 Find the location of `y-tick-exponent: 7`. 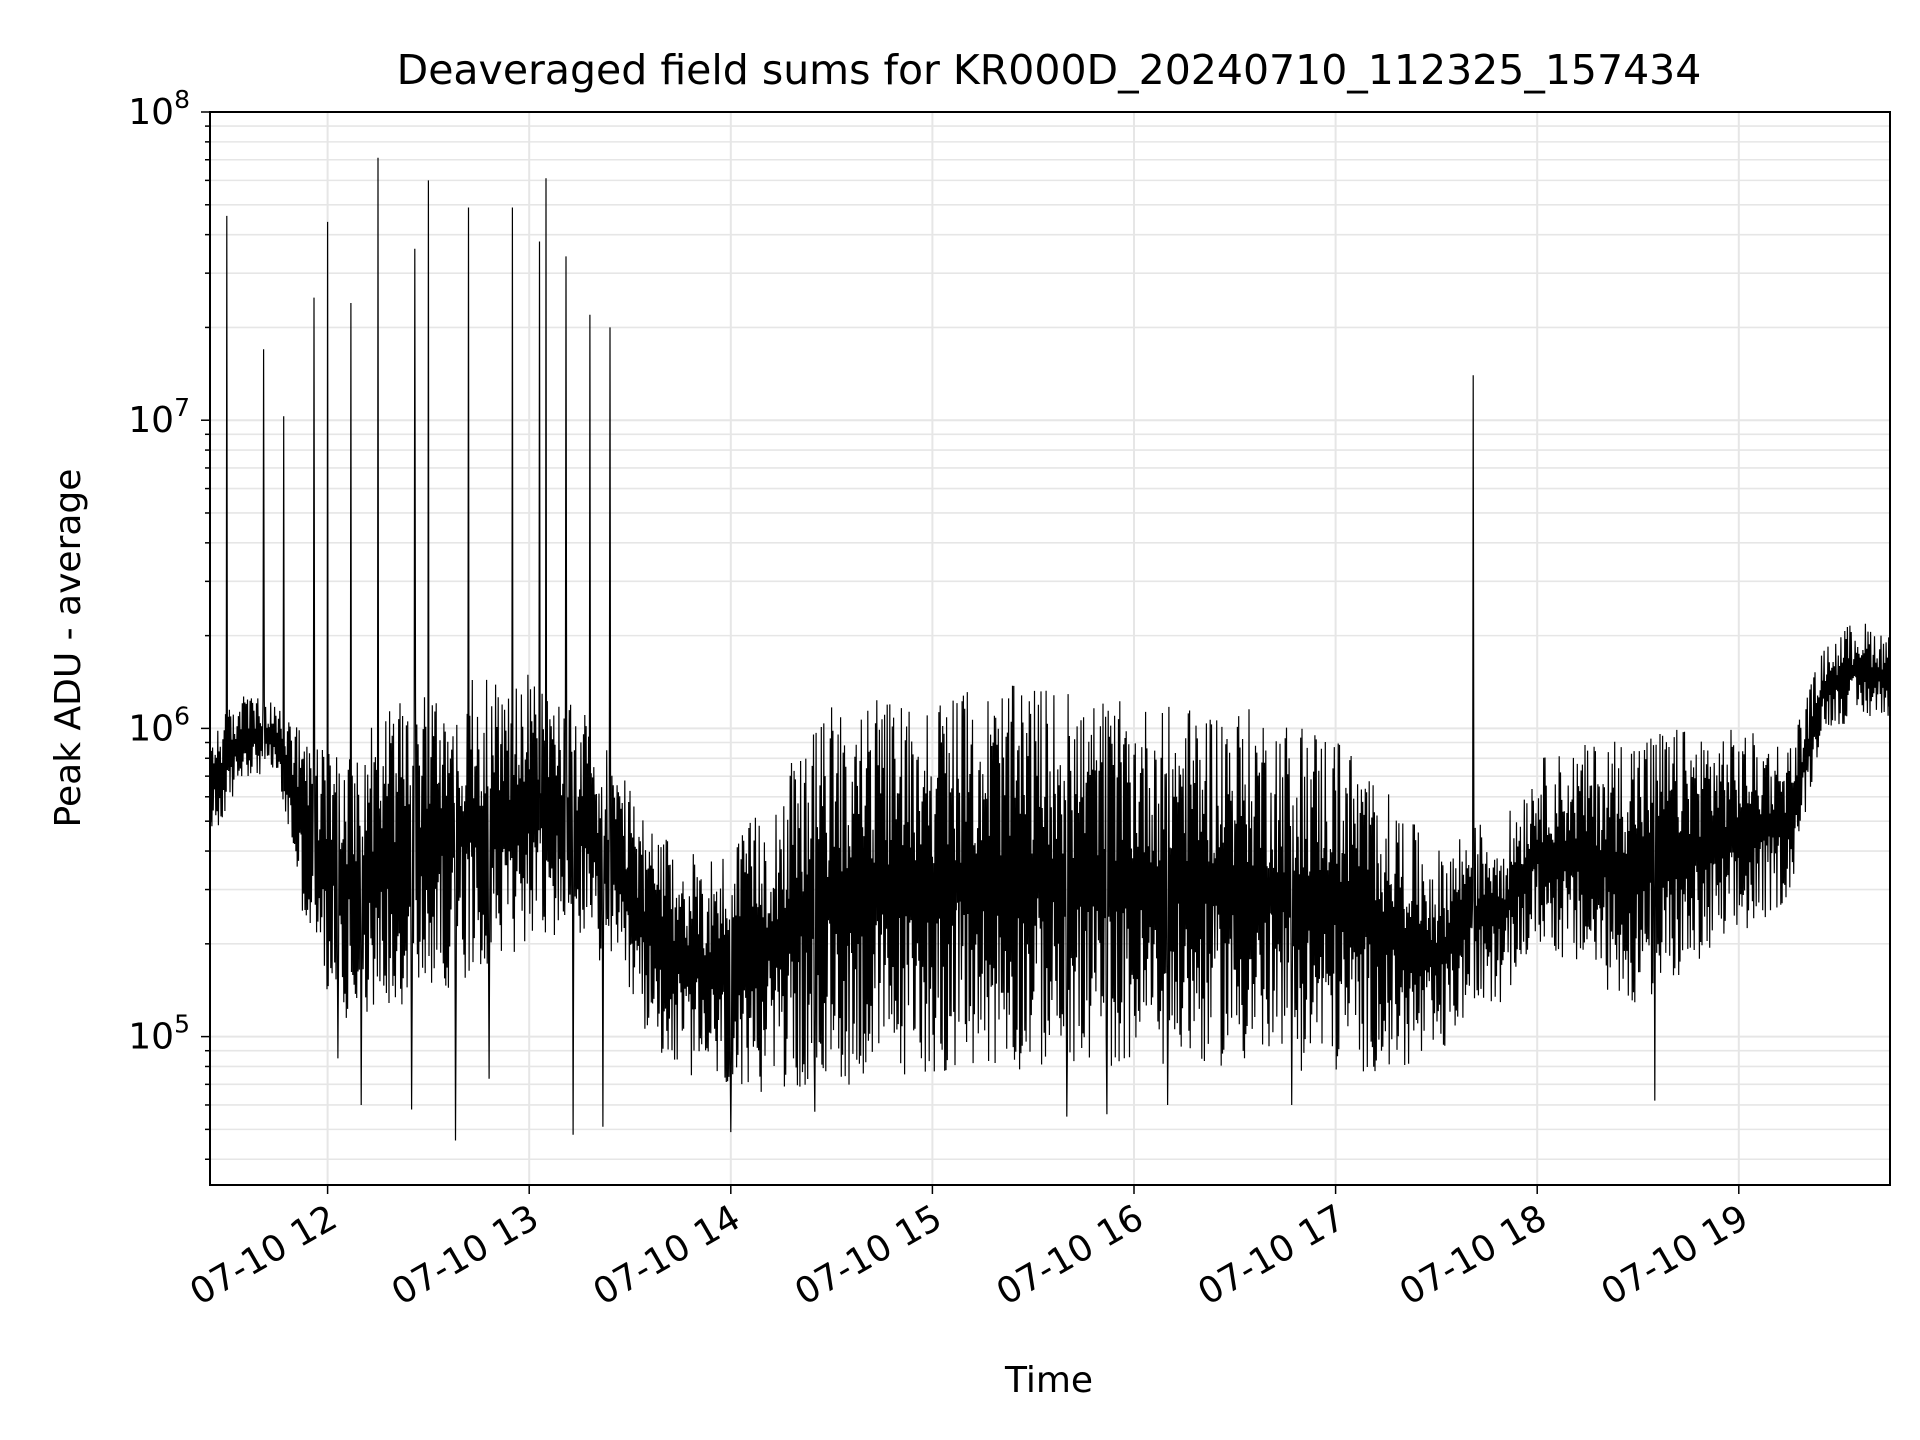

y-tick-exponent: 7 is located at coordinates (182, 407).